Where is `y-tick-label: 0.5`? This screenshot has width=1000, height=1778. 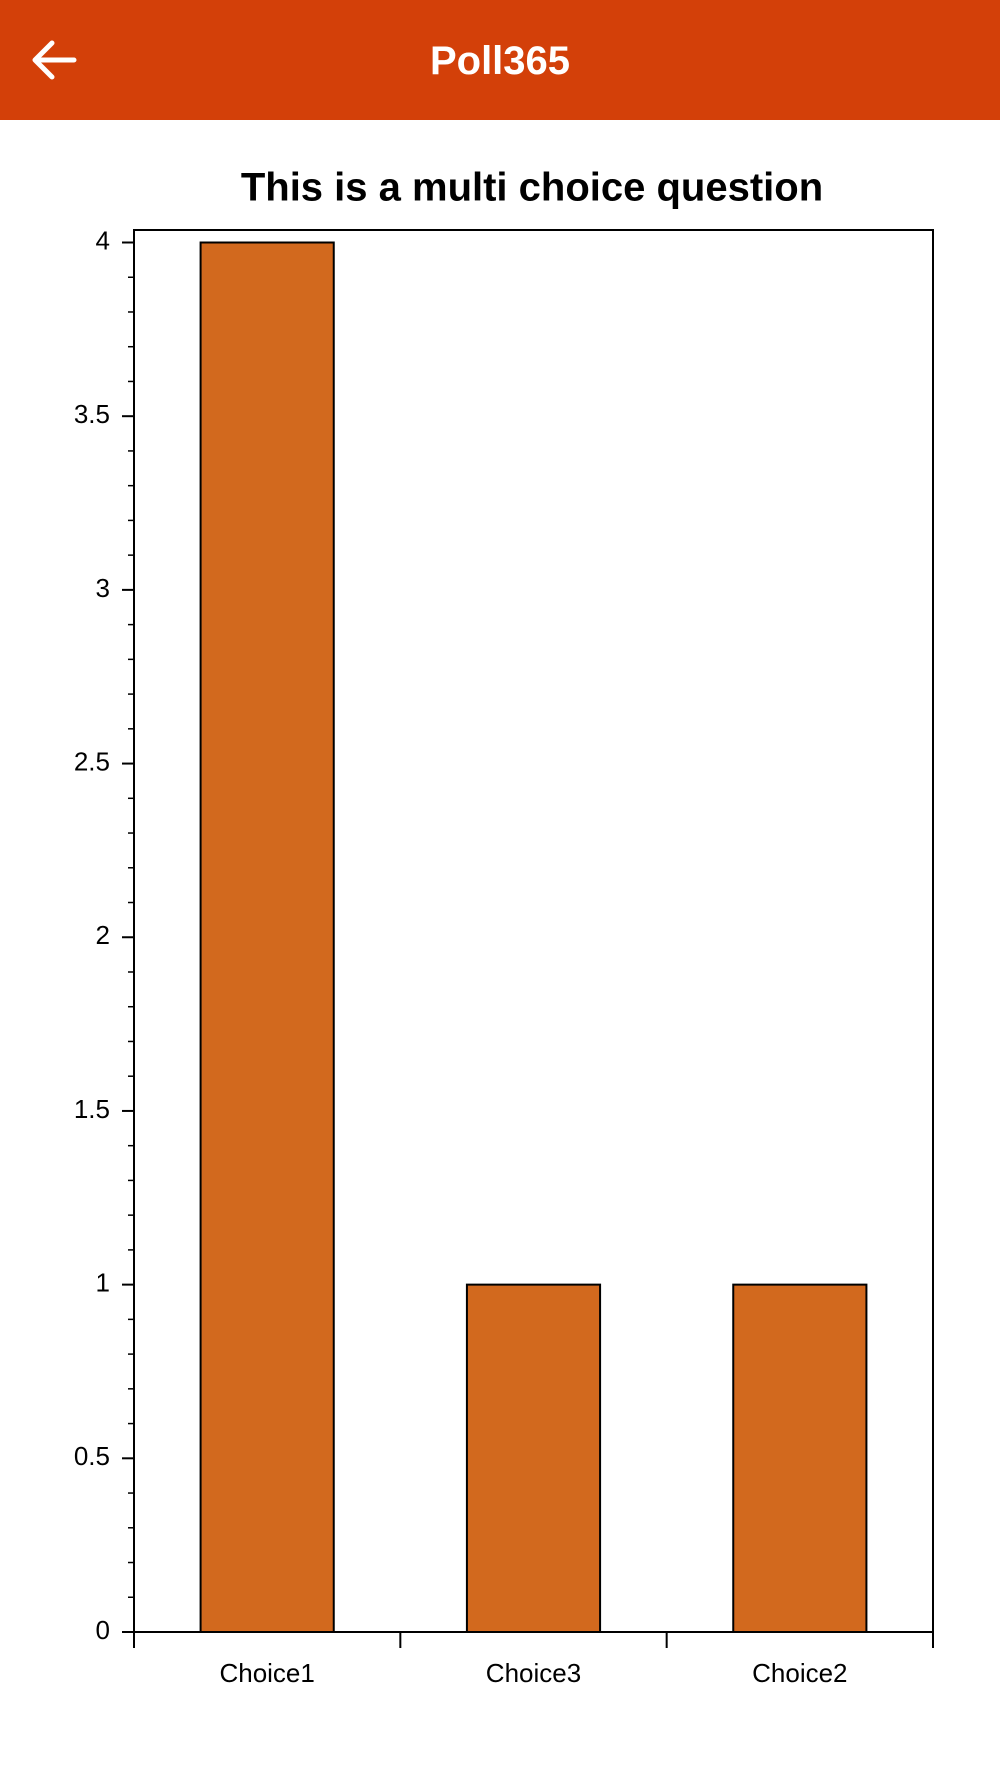
y-tick-label: 0.5 is located at coordinates (92, 1456).